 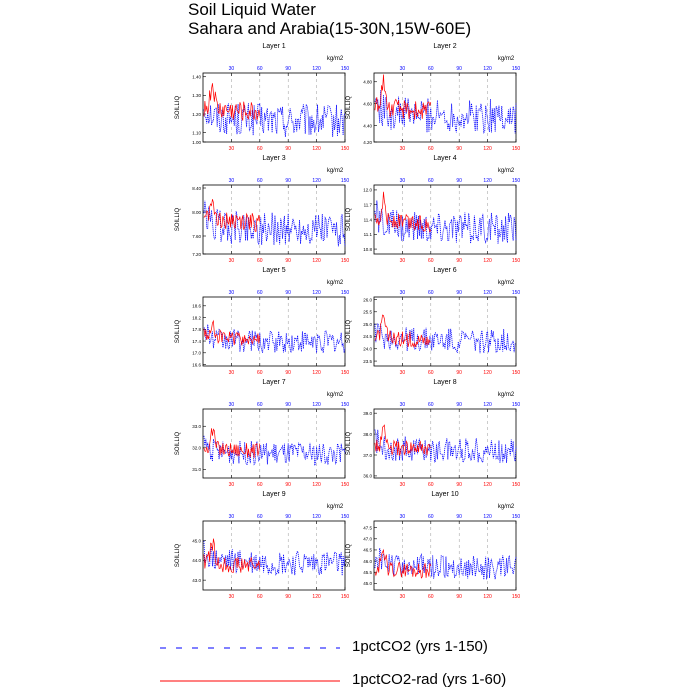 I want to click on y-tick-label: 46.0, so click(x=367, y=561).